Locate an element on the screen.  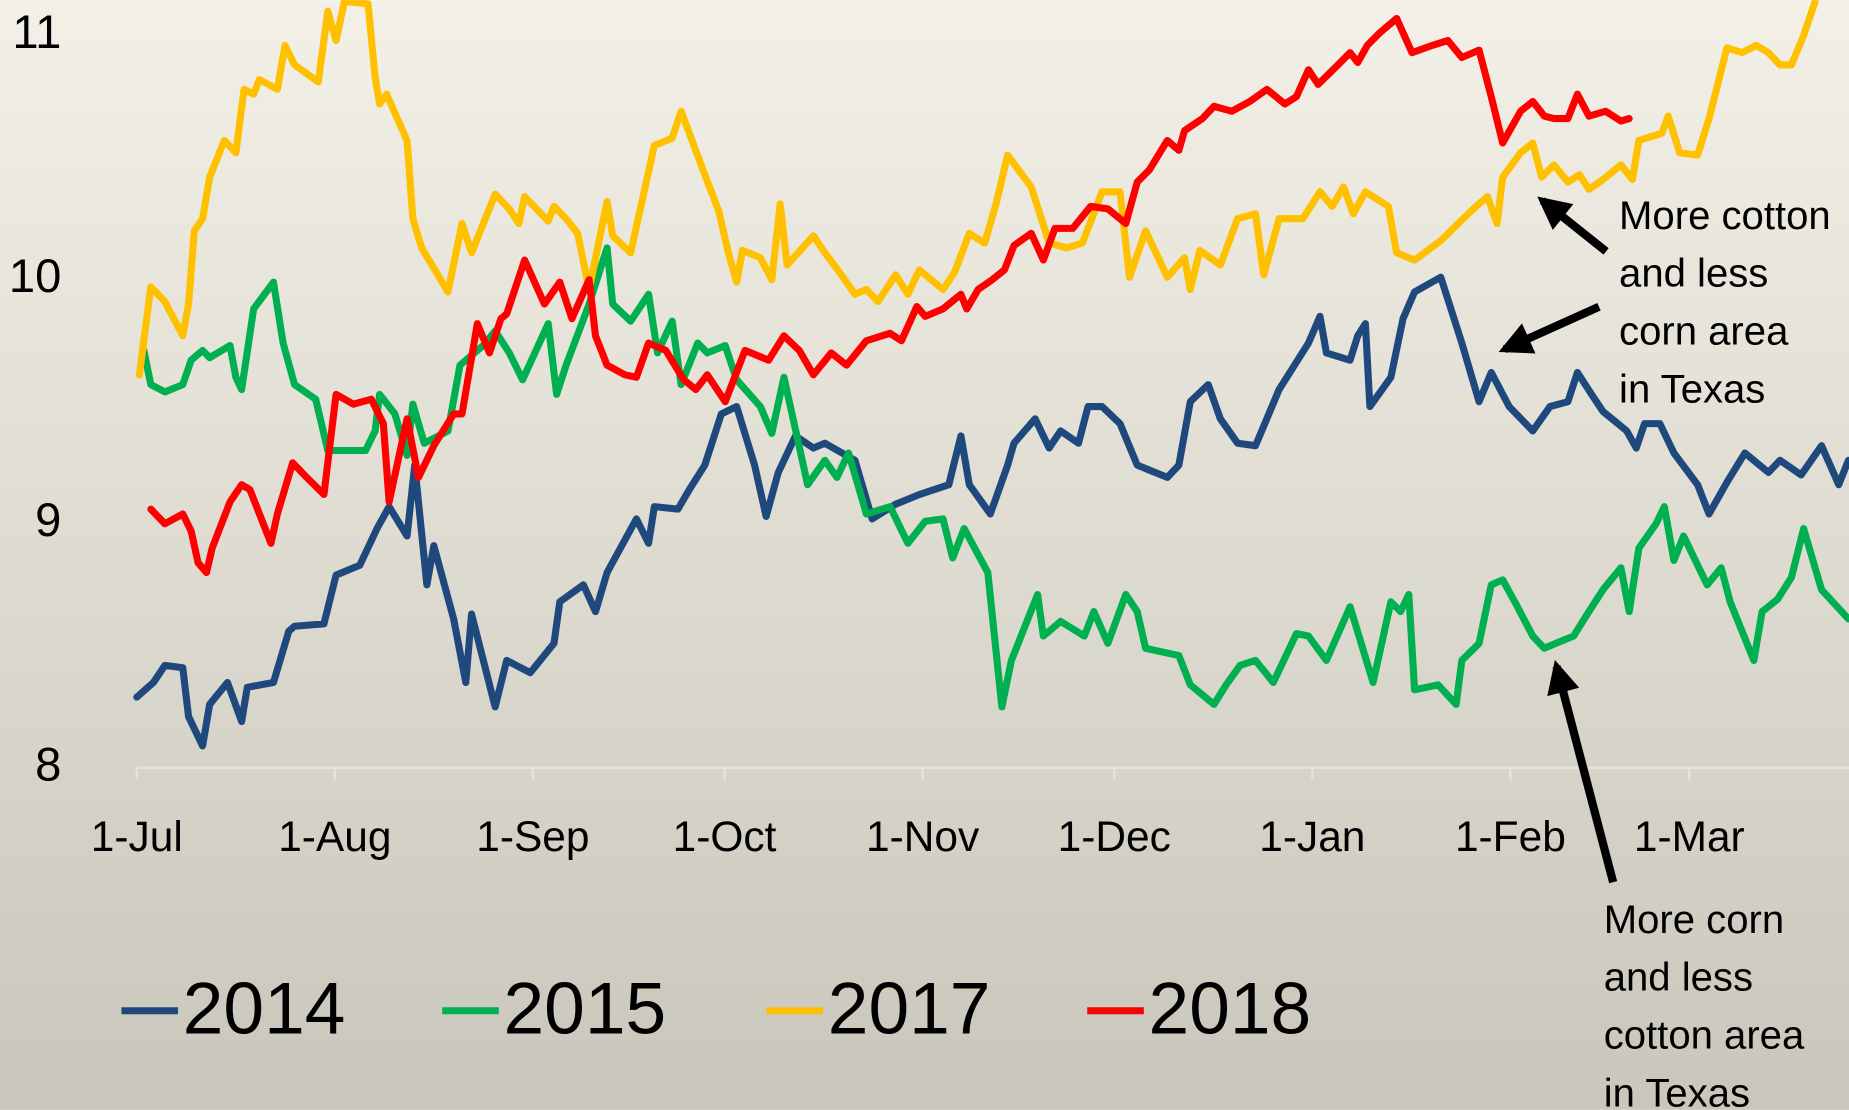
annotation-line: More corn is located at coordinates (1694, 920).